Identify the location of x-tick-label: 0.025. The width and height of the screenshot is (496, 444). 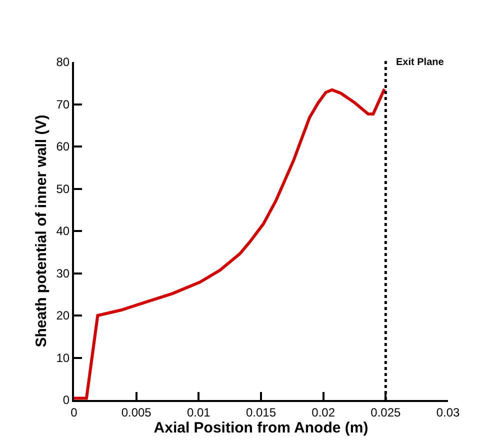
(386, 412).